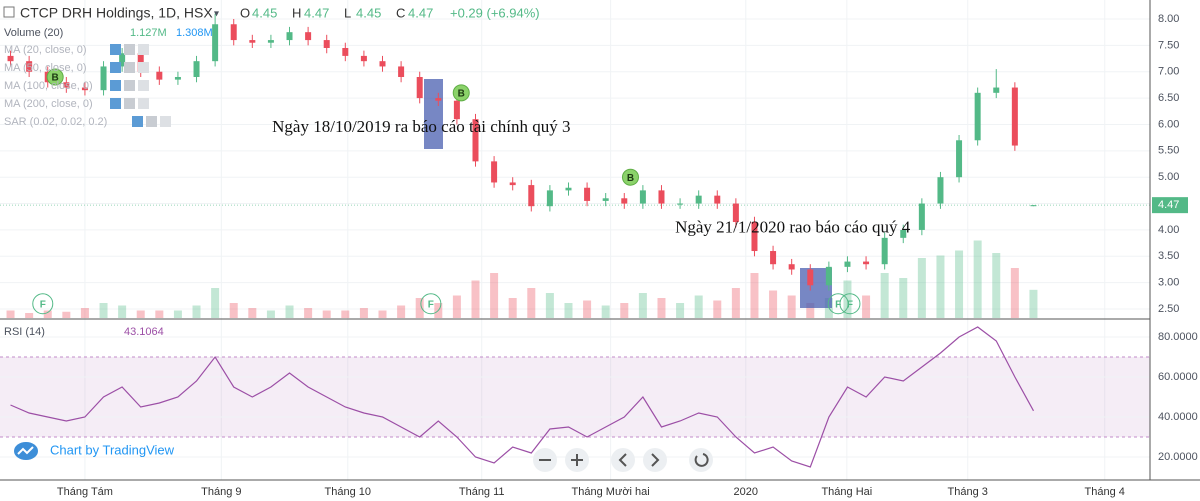  I want to click on y-tick-label: 7.00, so click(1168, 72).